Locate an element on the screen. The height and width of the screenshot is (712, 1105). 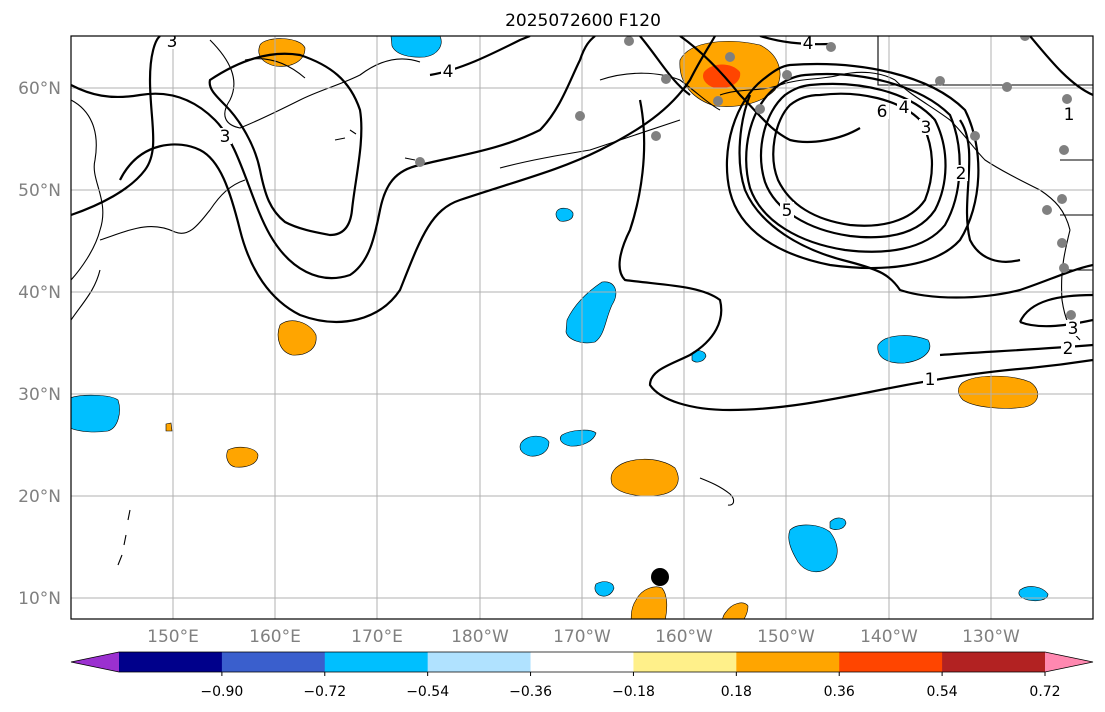
lon-tick-label: 150°E is located at coordinates (173, 637).